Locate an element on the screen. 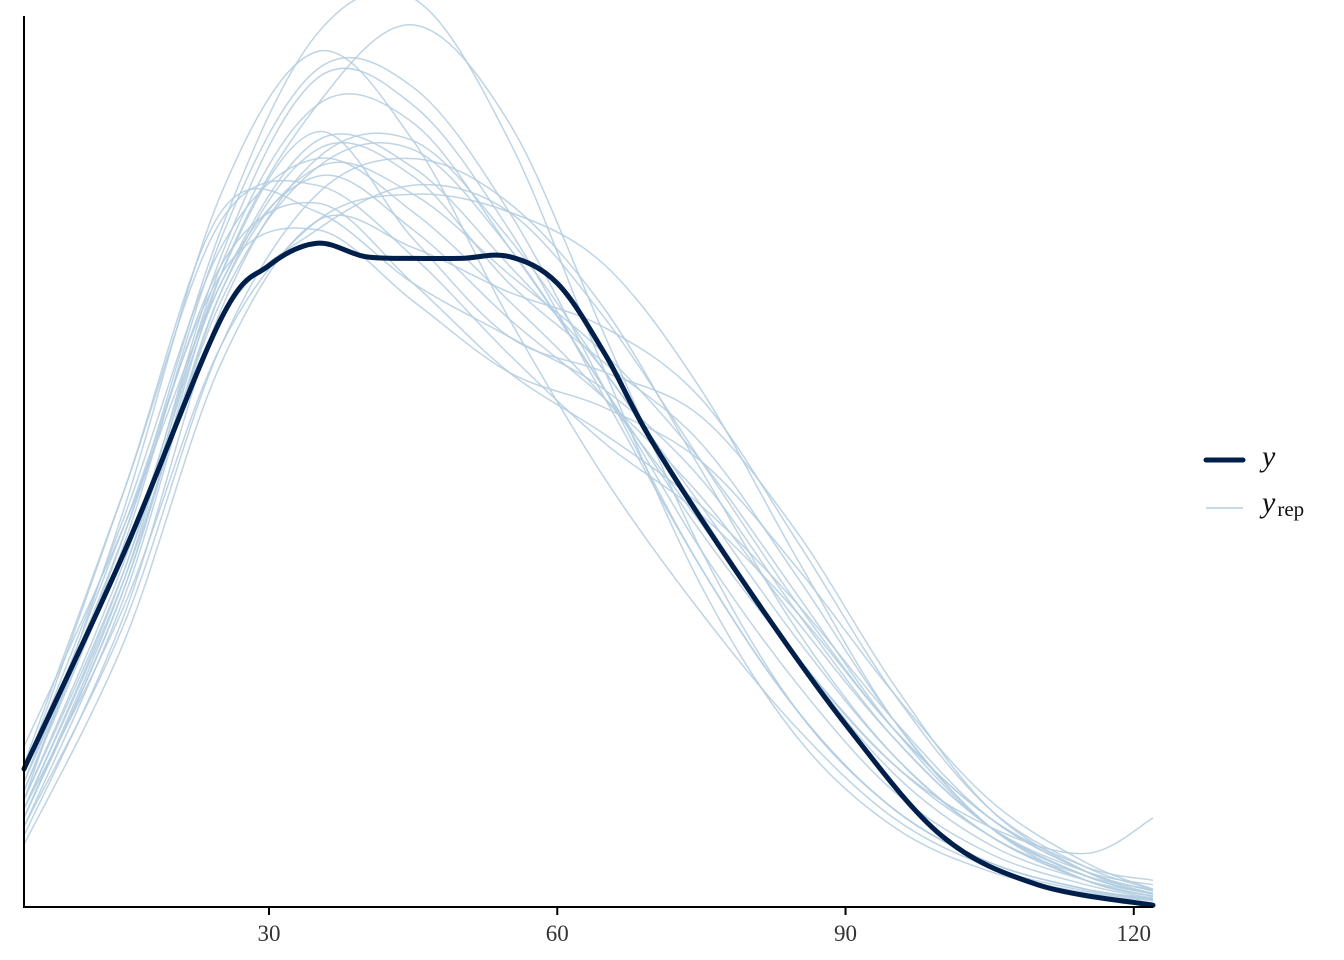  legend-y-label: y is located at coordinates (1267, 456).